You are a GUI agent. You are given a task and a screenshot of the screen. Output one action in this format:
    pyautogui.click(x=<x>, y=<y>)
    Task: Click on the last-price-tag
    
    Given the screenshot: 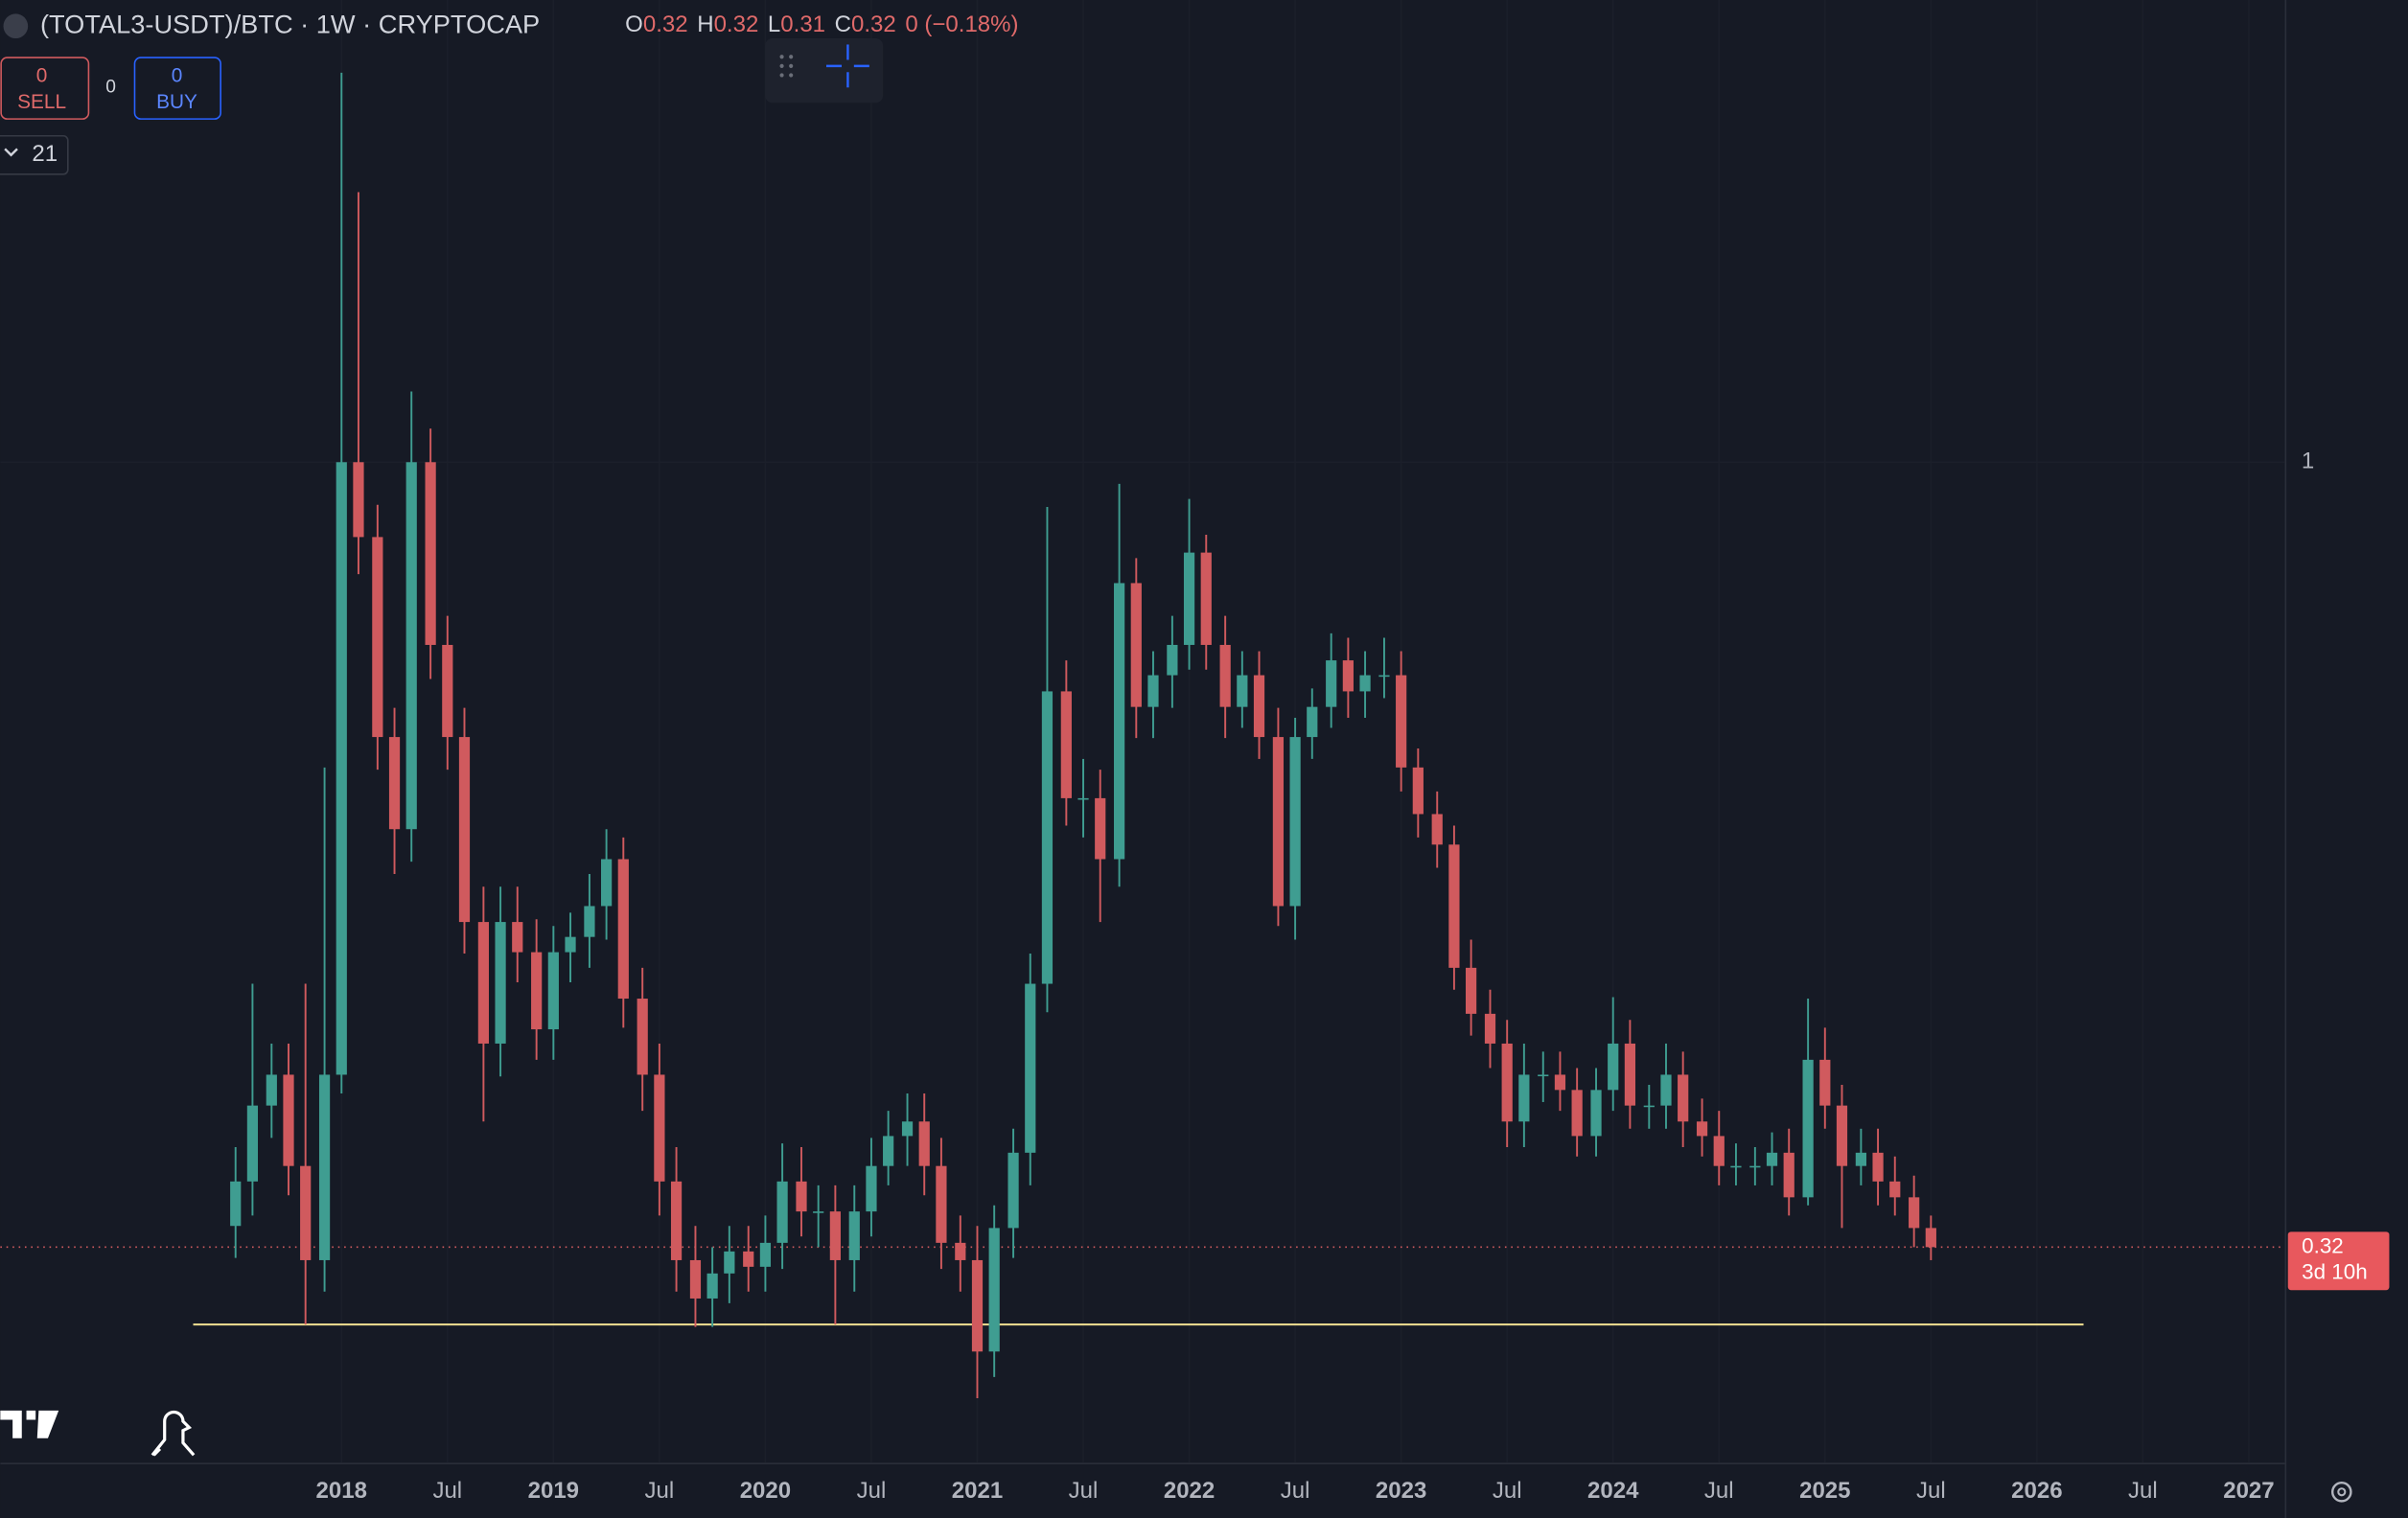 What is the action you would take?
    pyautogui.click(x=2338, y=1261)
    